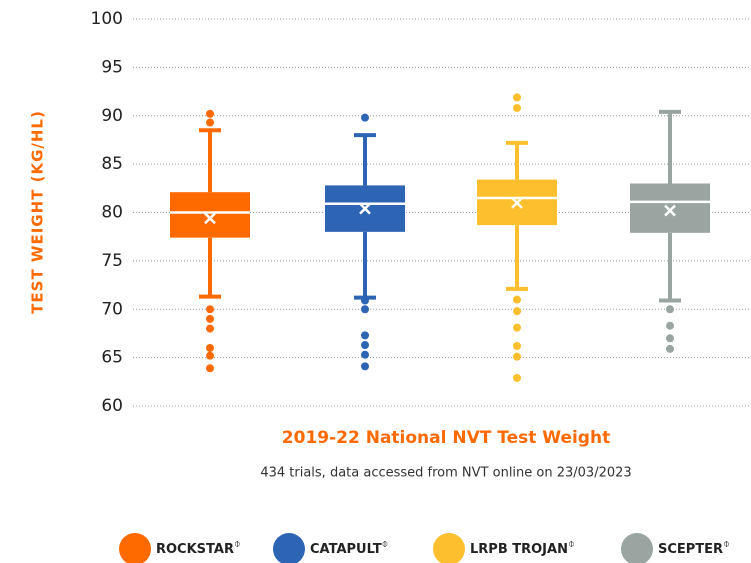 The height and width of the screenshot is (563, 751). Describe the element at coordinates (112, 358) in the screenshot. I see `y-tick-label: 65` at that location.